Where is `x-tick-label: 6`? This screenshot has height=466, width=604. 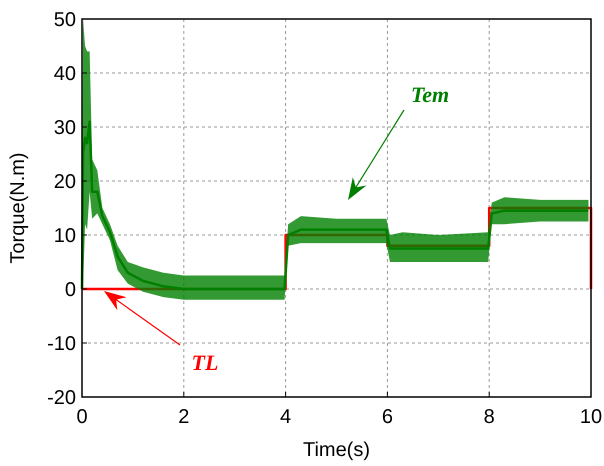 x-tick-label: 6 is located at coordinates (387, 417).